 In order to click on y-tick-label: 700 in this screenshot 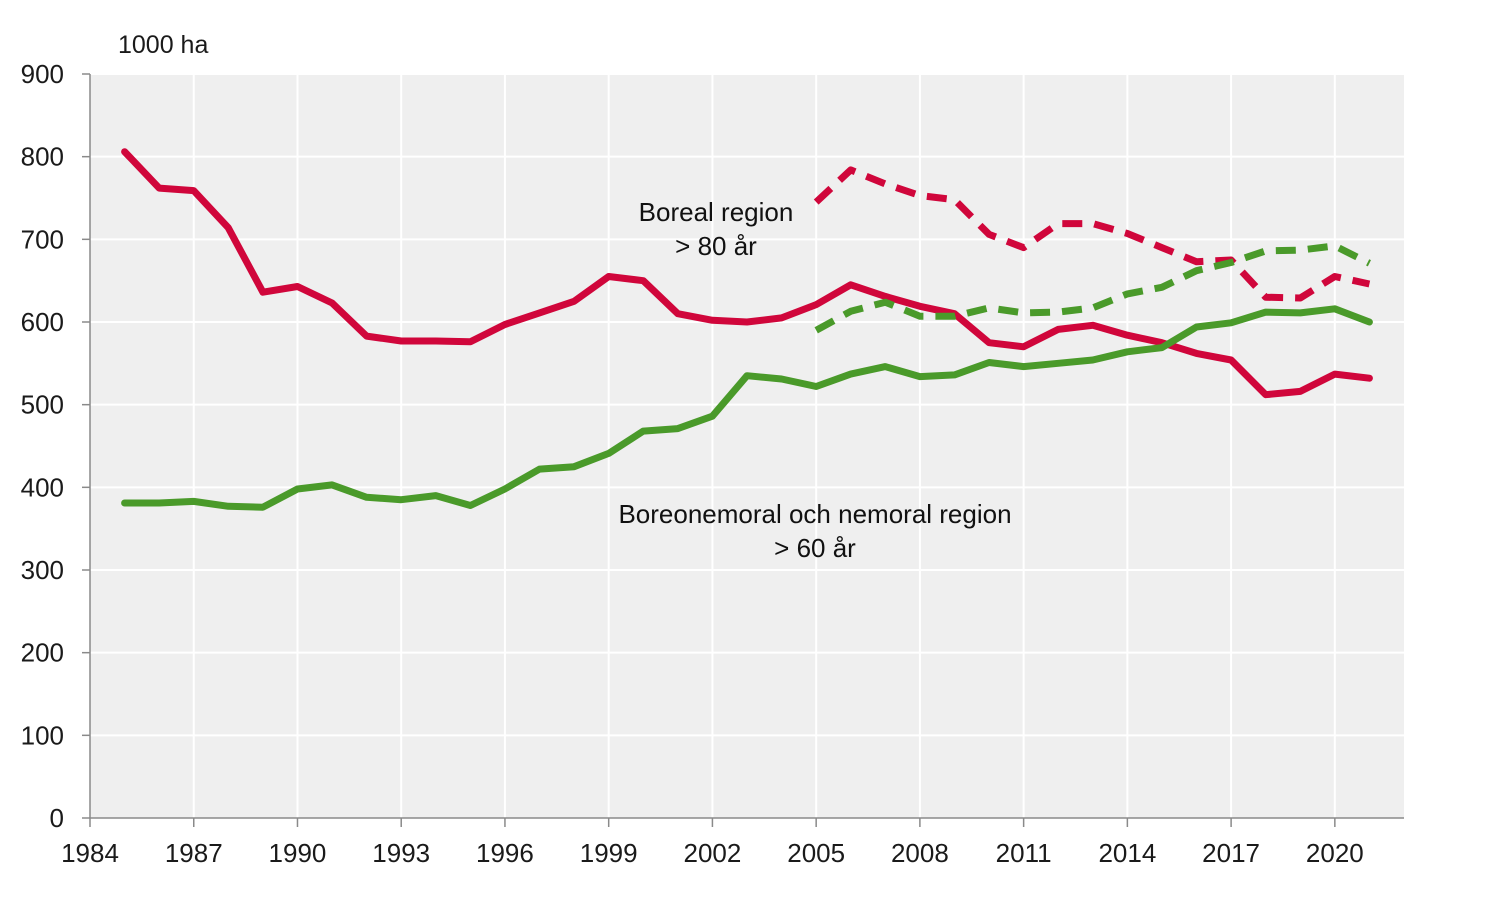, I will do `click(42, 239)`.